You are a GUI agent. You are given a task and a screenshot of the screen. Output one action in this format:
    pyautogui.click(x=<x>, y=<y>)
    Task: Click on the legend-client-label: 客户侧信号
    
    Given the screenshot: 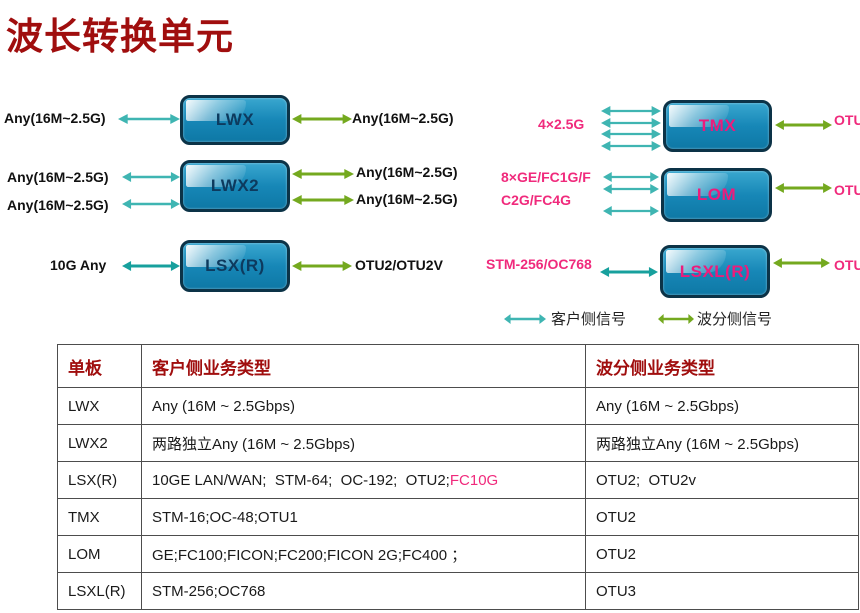 What is the action you would take?
    pyautogui.click(x=589, y=319)
    